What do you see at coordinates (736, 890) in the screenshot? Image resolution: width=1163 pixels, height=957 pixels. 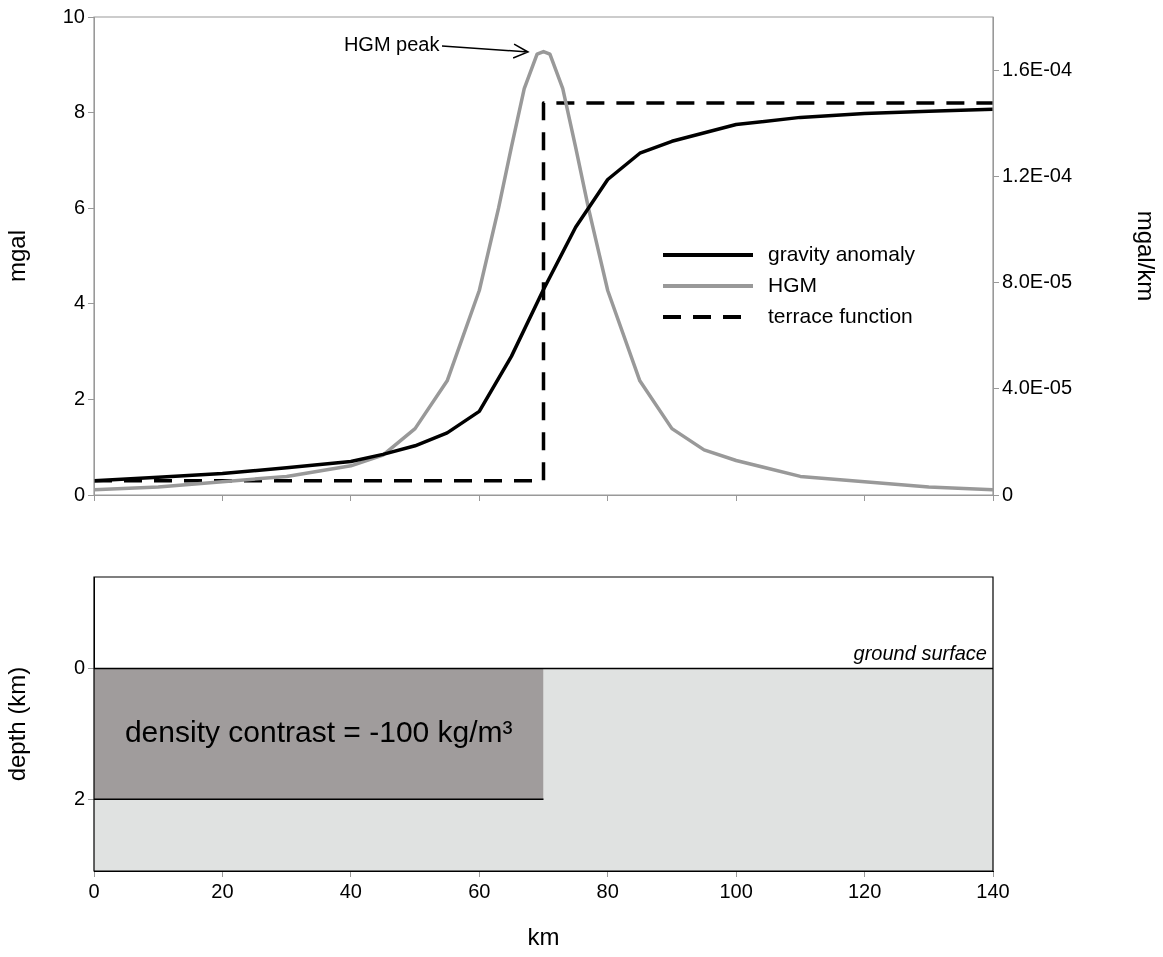 I see `x-tick-label: 100` at bounding box center [736, 890].